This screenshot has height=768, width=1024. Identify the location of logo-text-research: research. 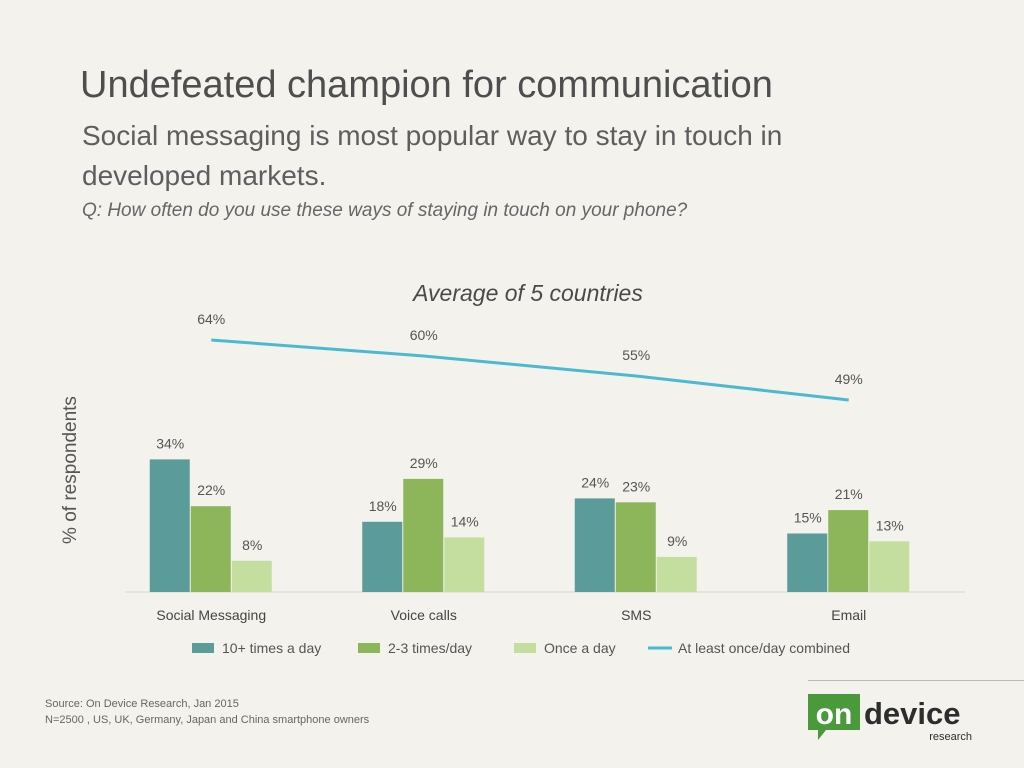
(950, 737).